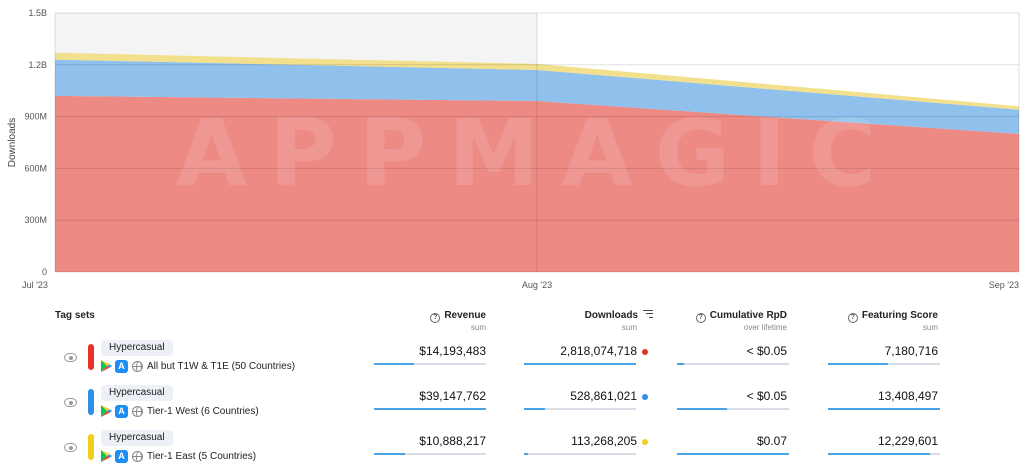 The height and width of the screenshot is (475, 1024). I want to click on revenue-value: $10,888,217, so click(452, 441).